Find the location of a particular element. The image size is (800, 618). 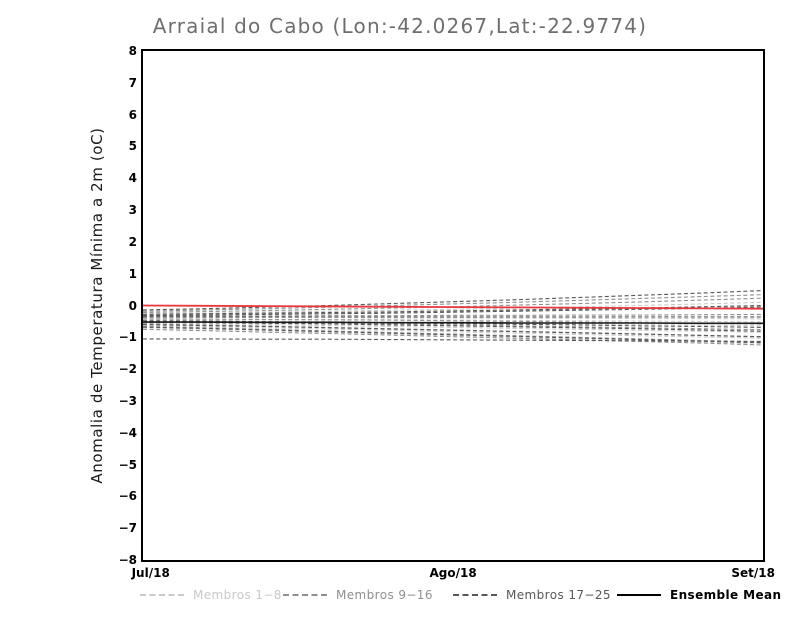

y-axis-tick-label: 5 is located at coordinates (132, 146).